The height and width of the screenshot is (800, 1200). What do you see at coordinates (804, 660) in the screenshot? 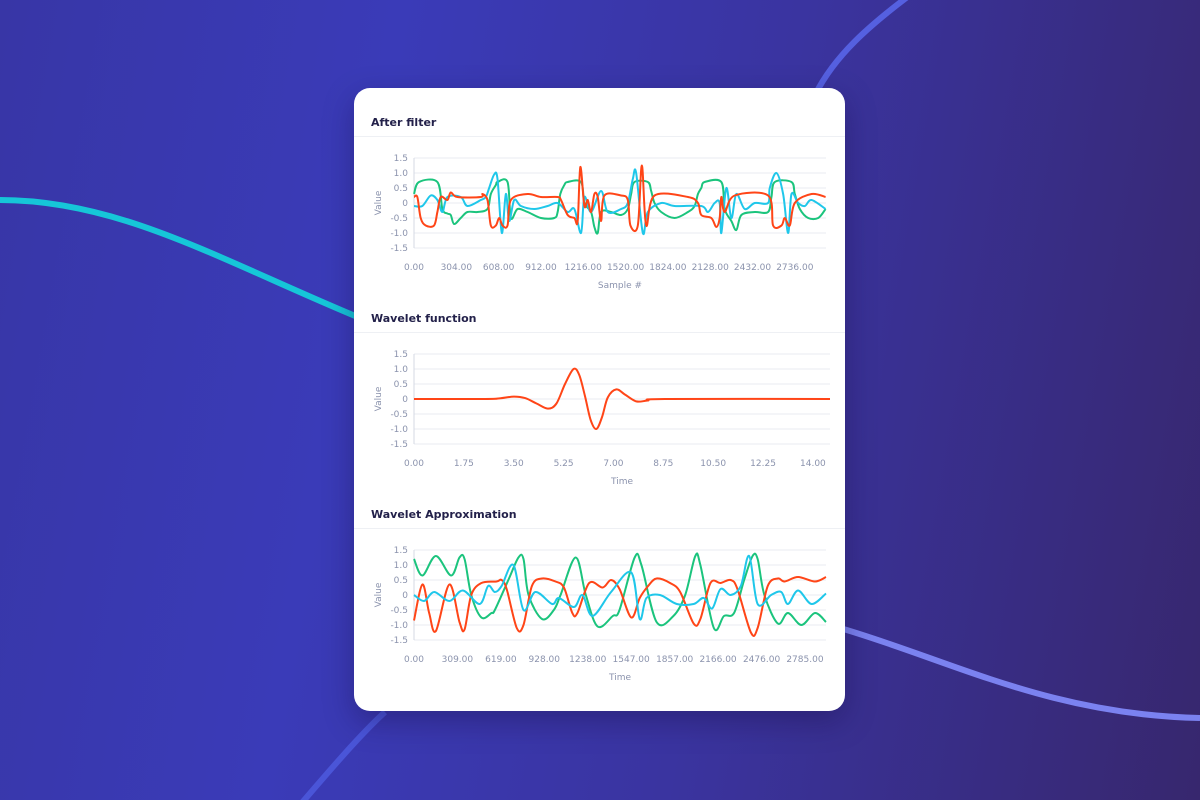
I see `x-tick-label: 2785.00` at bounding box center [804, 660].